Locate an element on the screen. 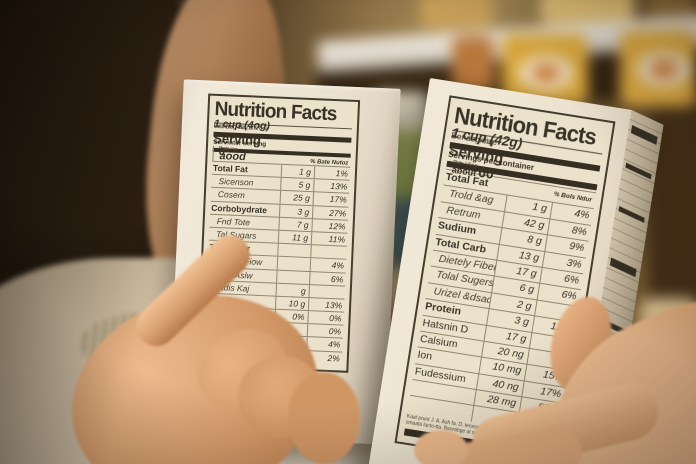 This screenshot has height=464, width=696. right-hand-fingertip is located at coordinates (441, 447).